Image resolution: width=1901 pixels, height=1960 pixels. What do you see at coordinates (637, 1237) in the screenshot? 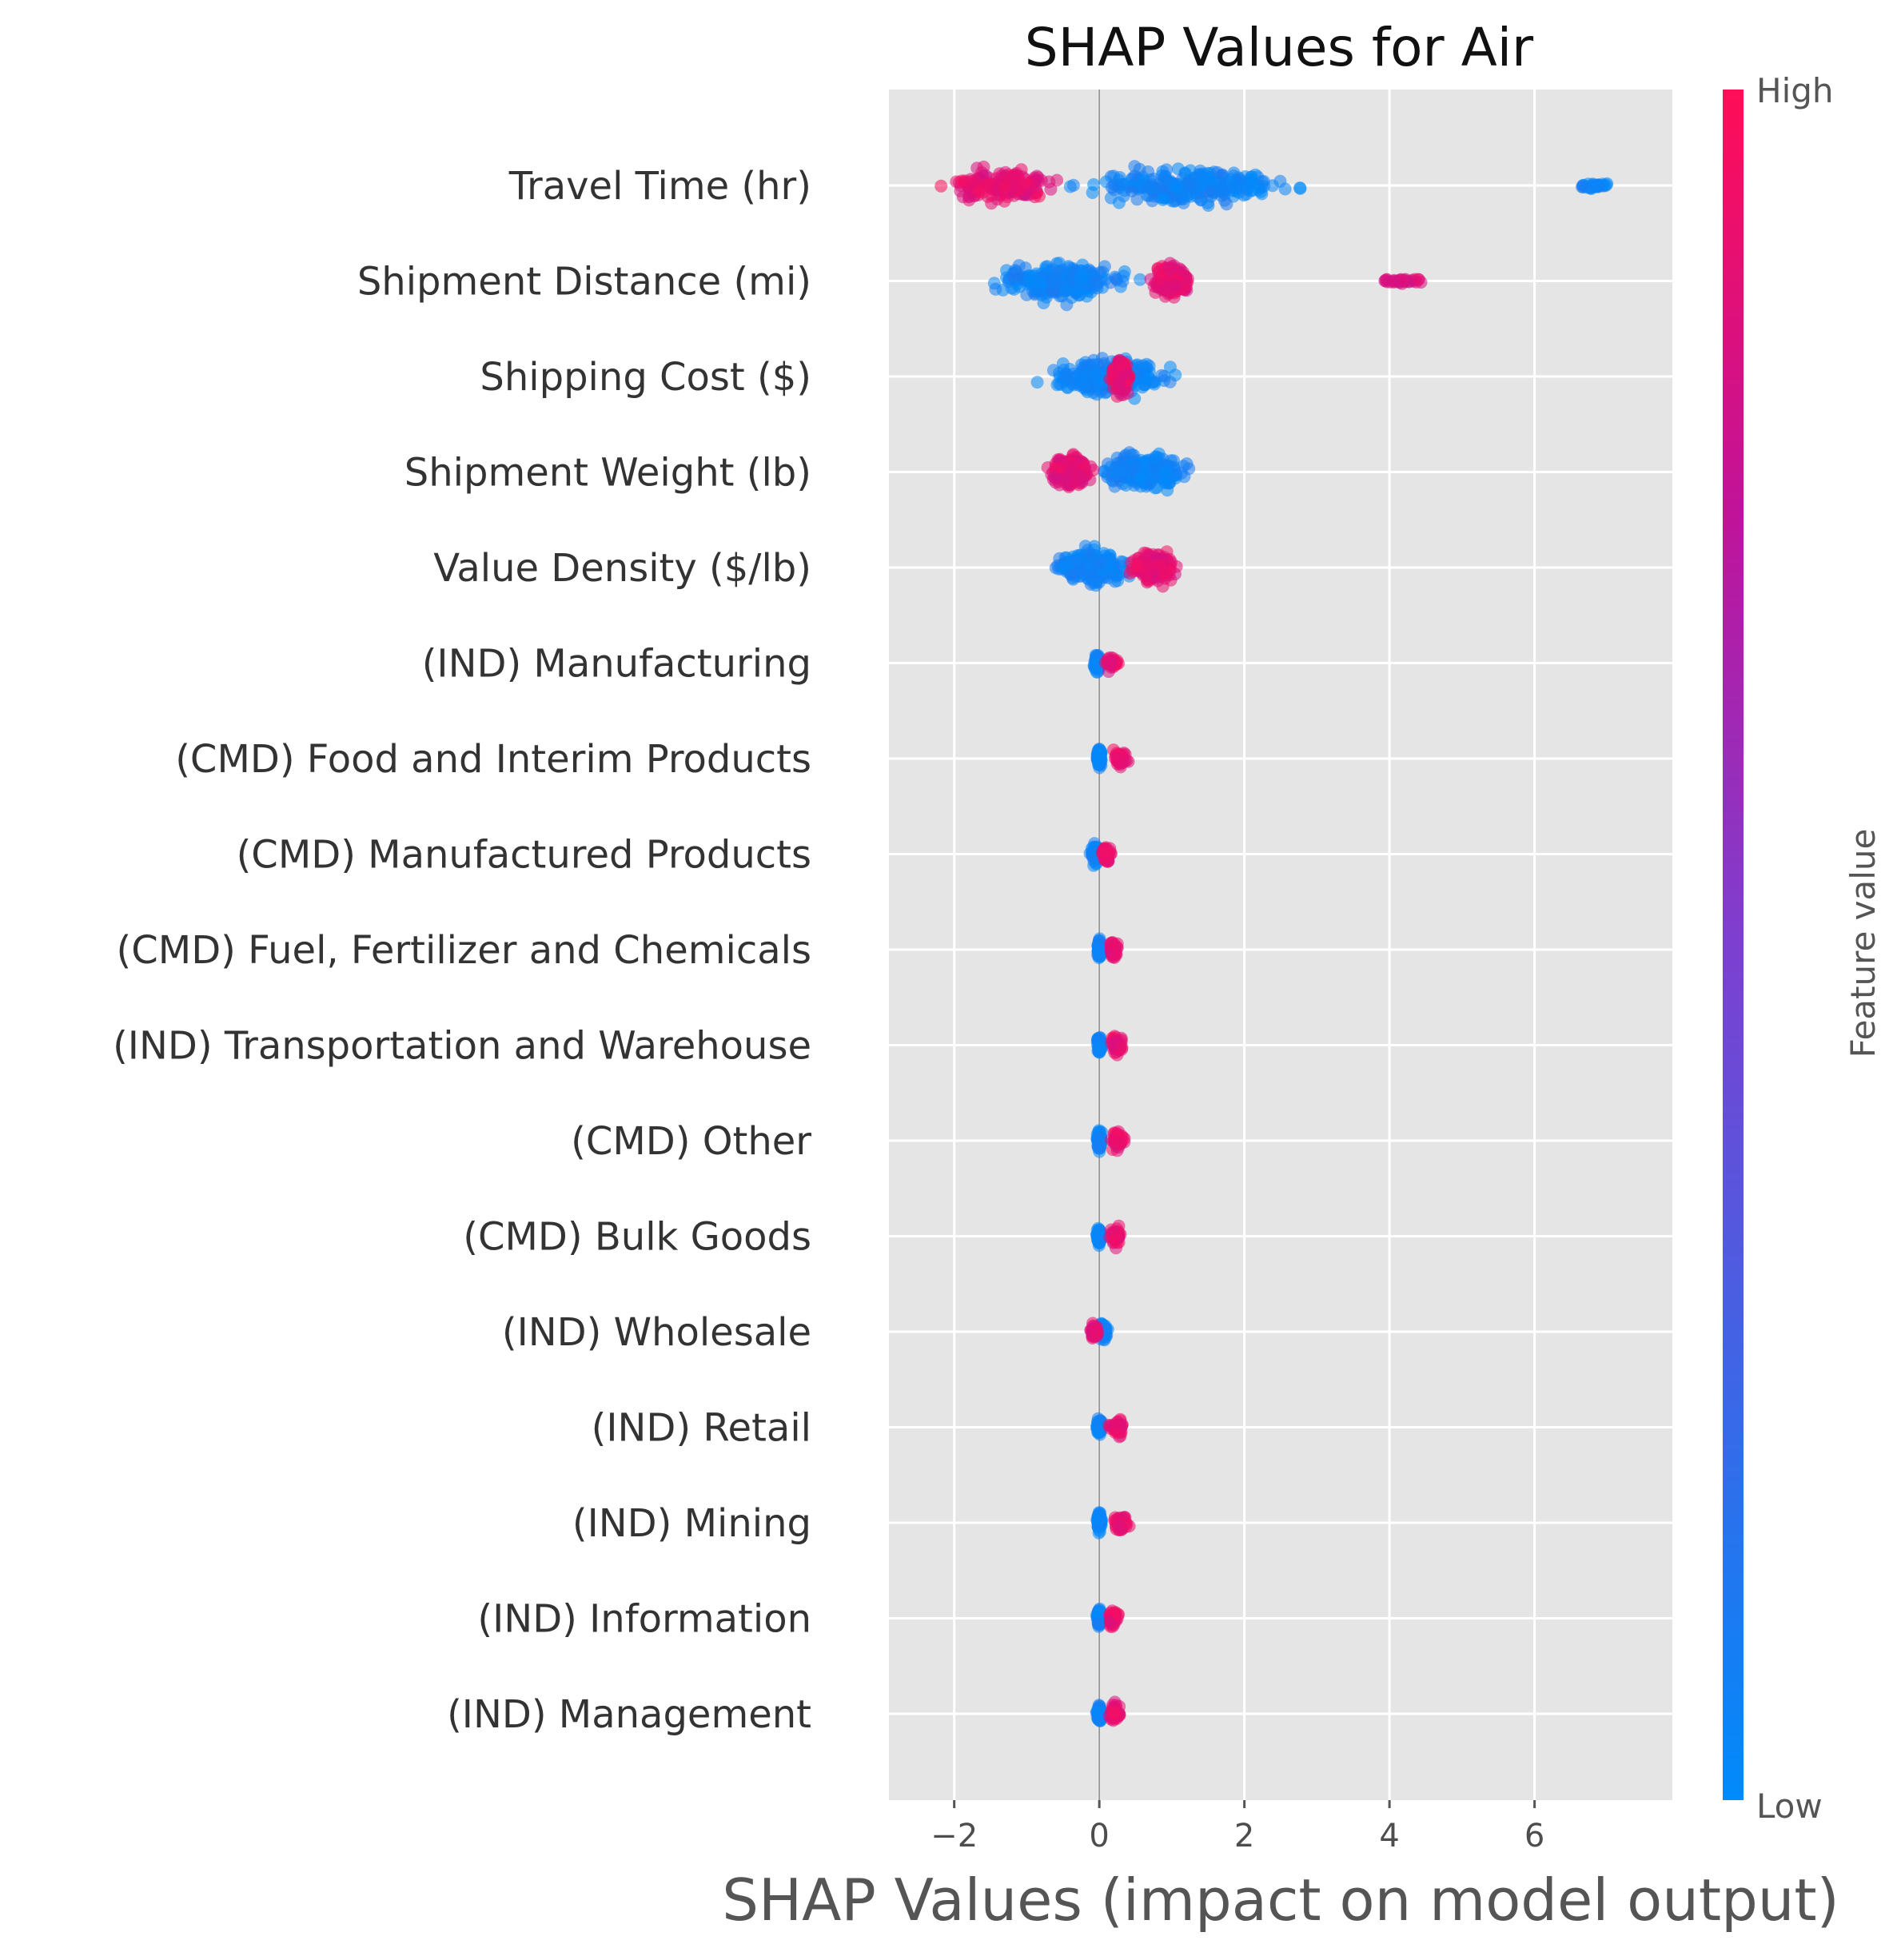
I see `feature-label: (CMD) Bulk Goods` at bounding box center [637, 1237].